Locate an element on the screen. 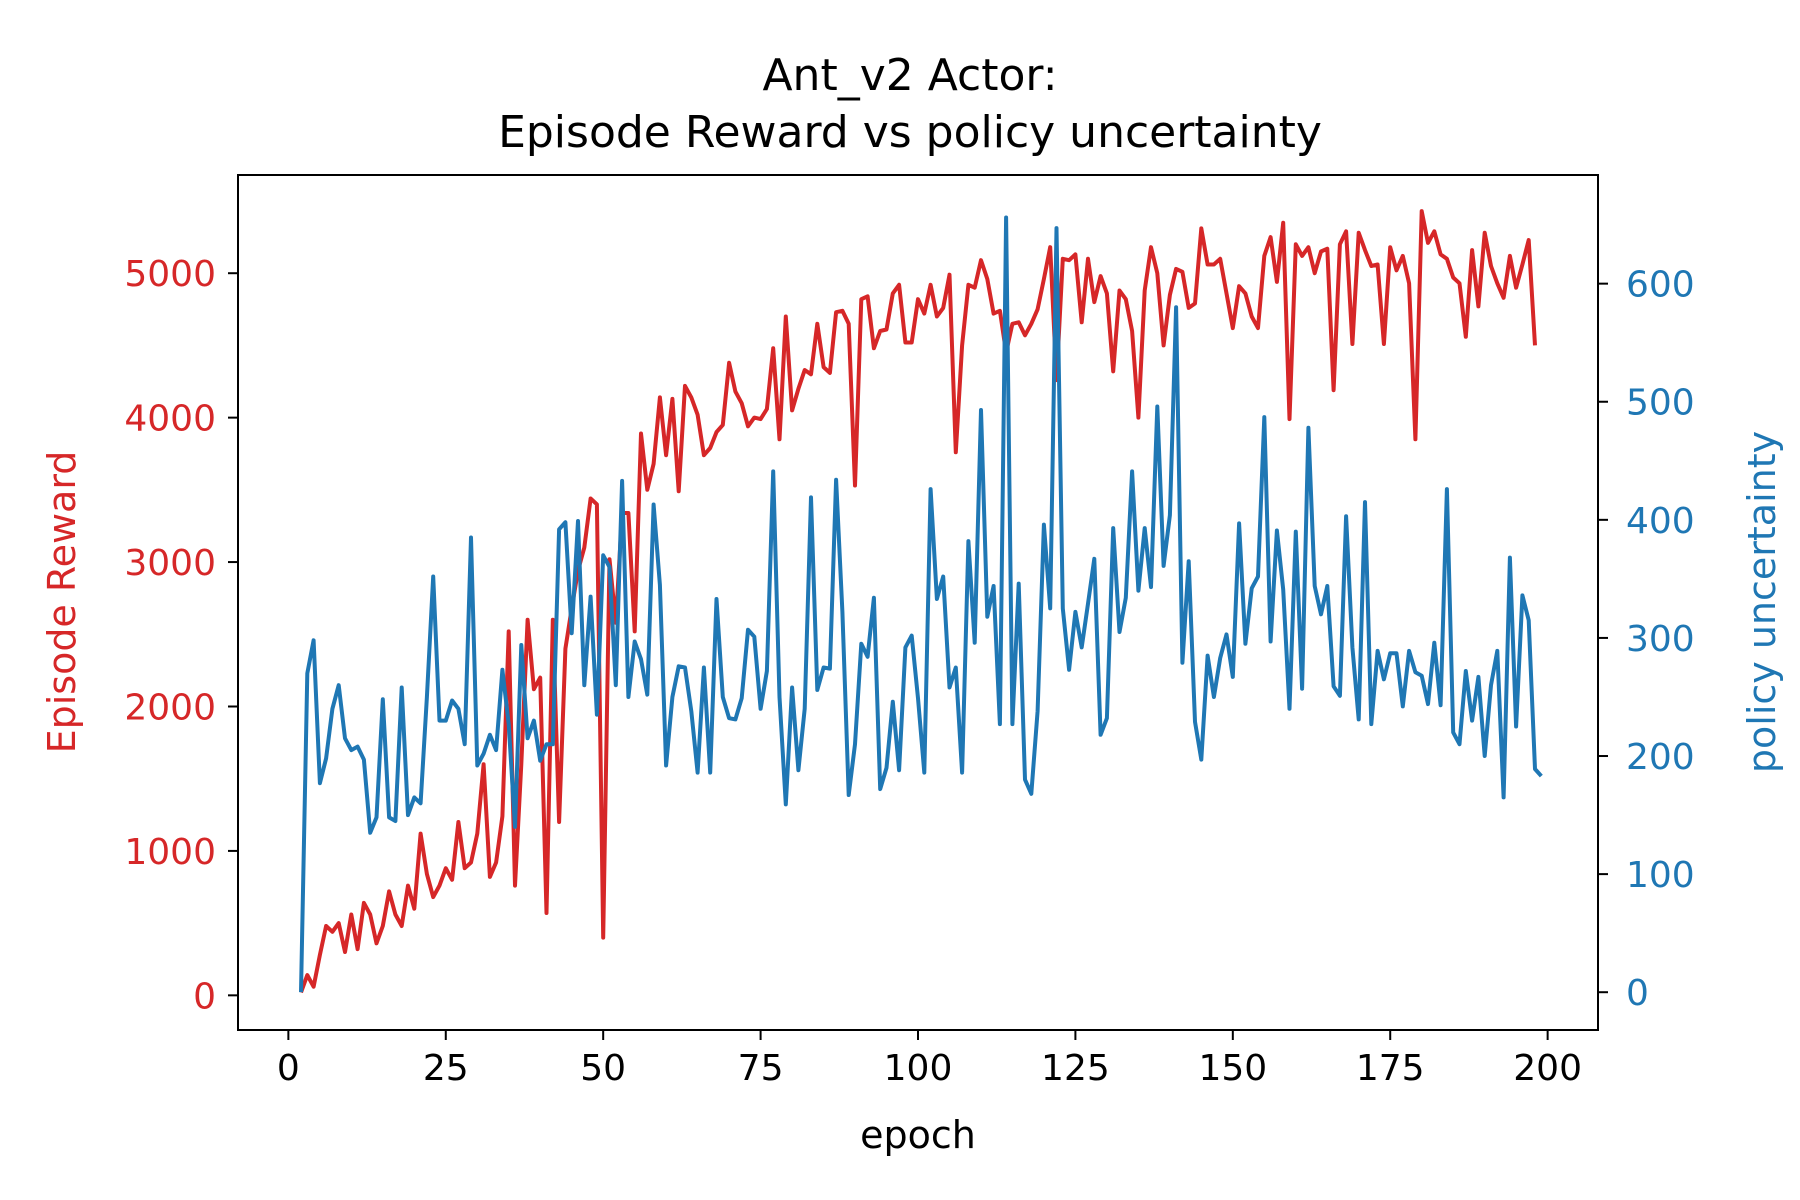 This screenshot has width=1800, height=1200. right-y-tick-label: 400 is located at coordinates (1660, 521).